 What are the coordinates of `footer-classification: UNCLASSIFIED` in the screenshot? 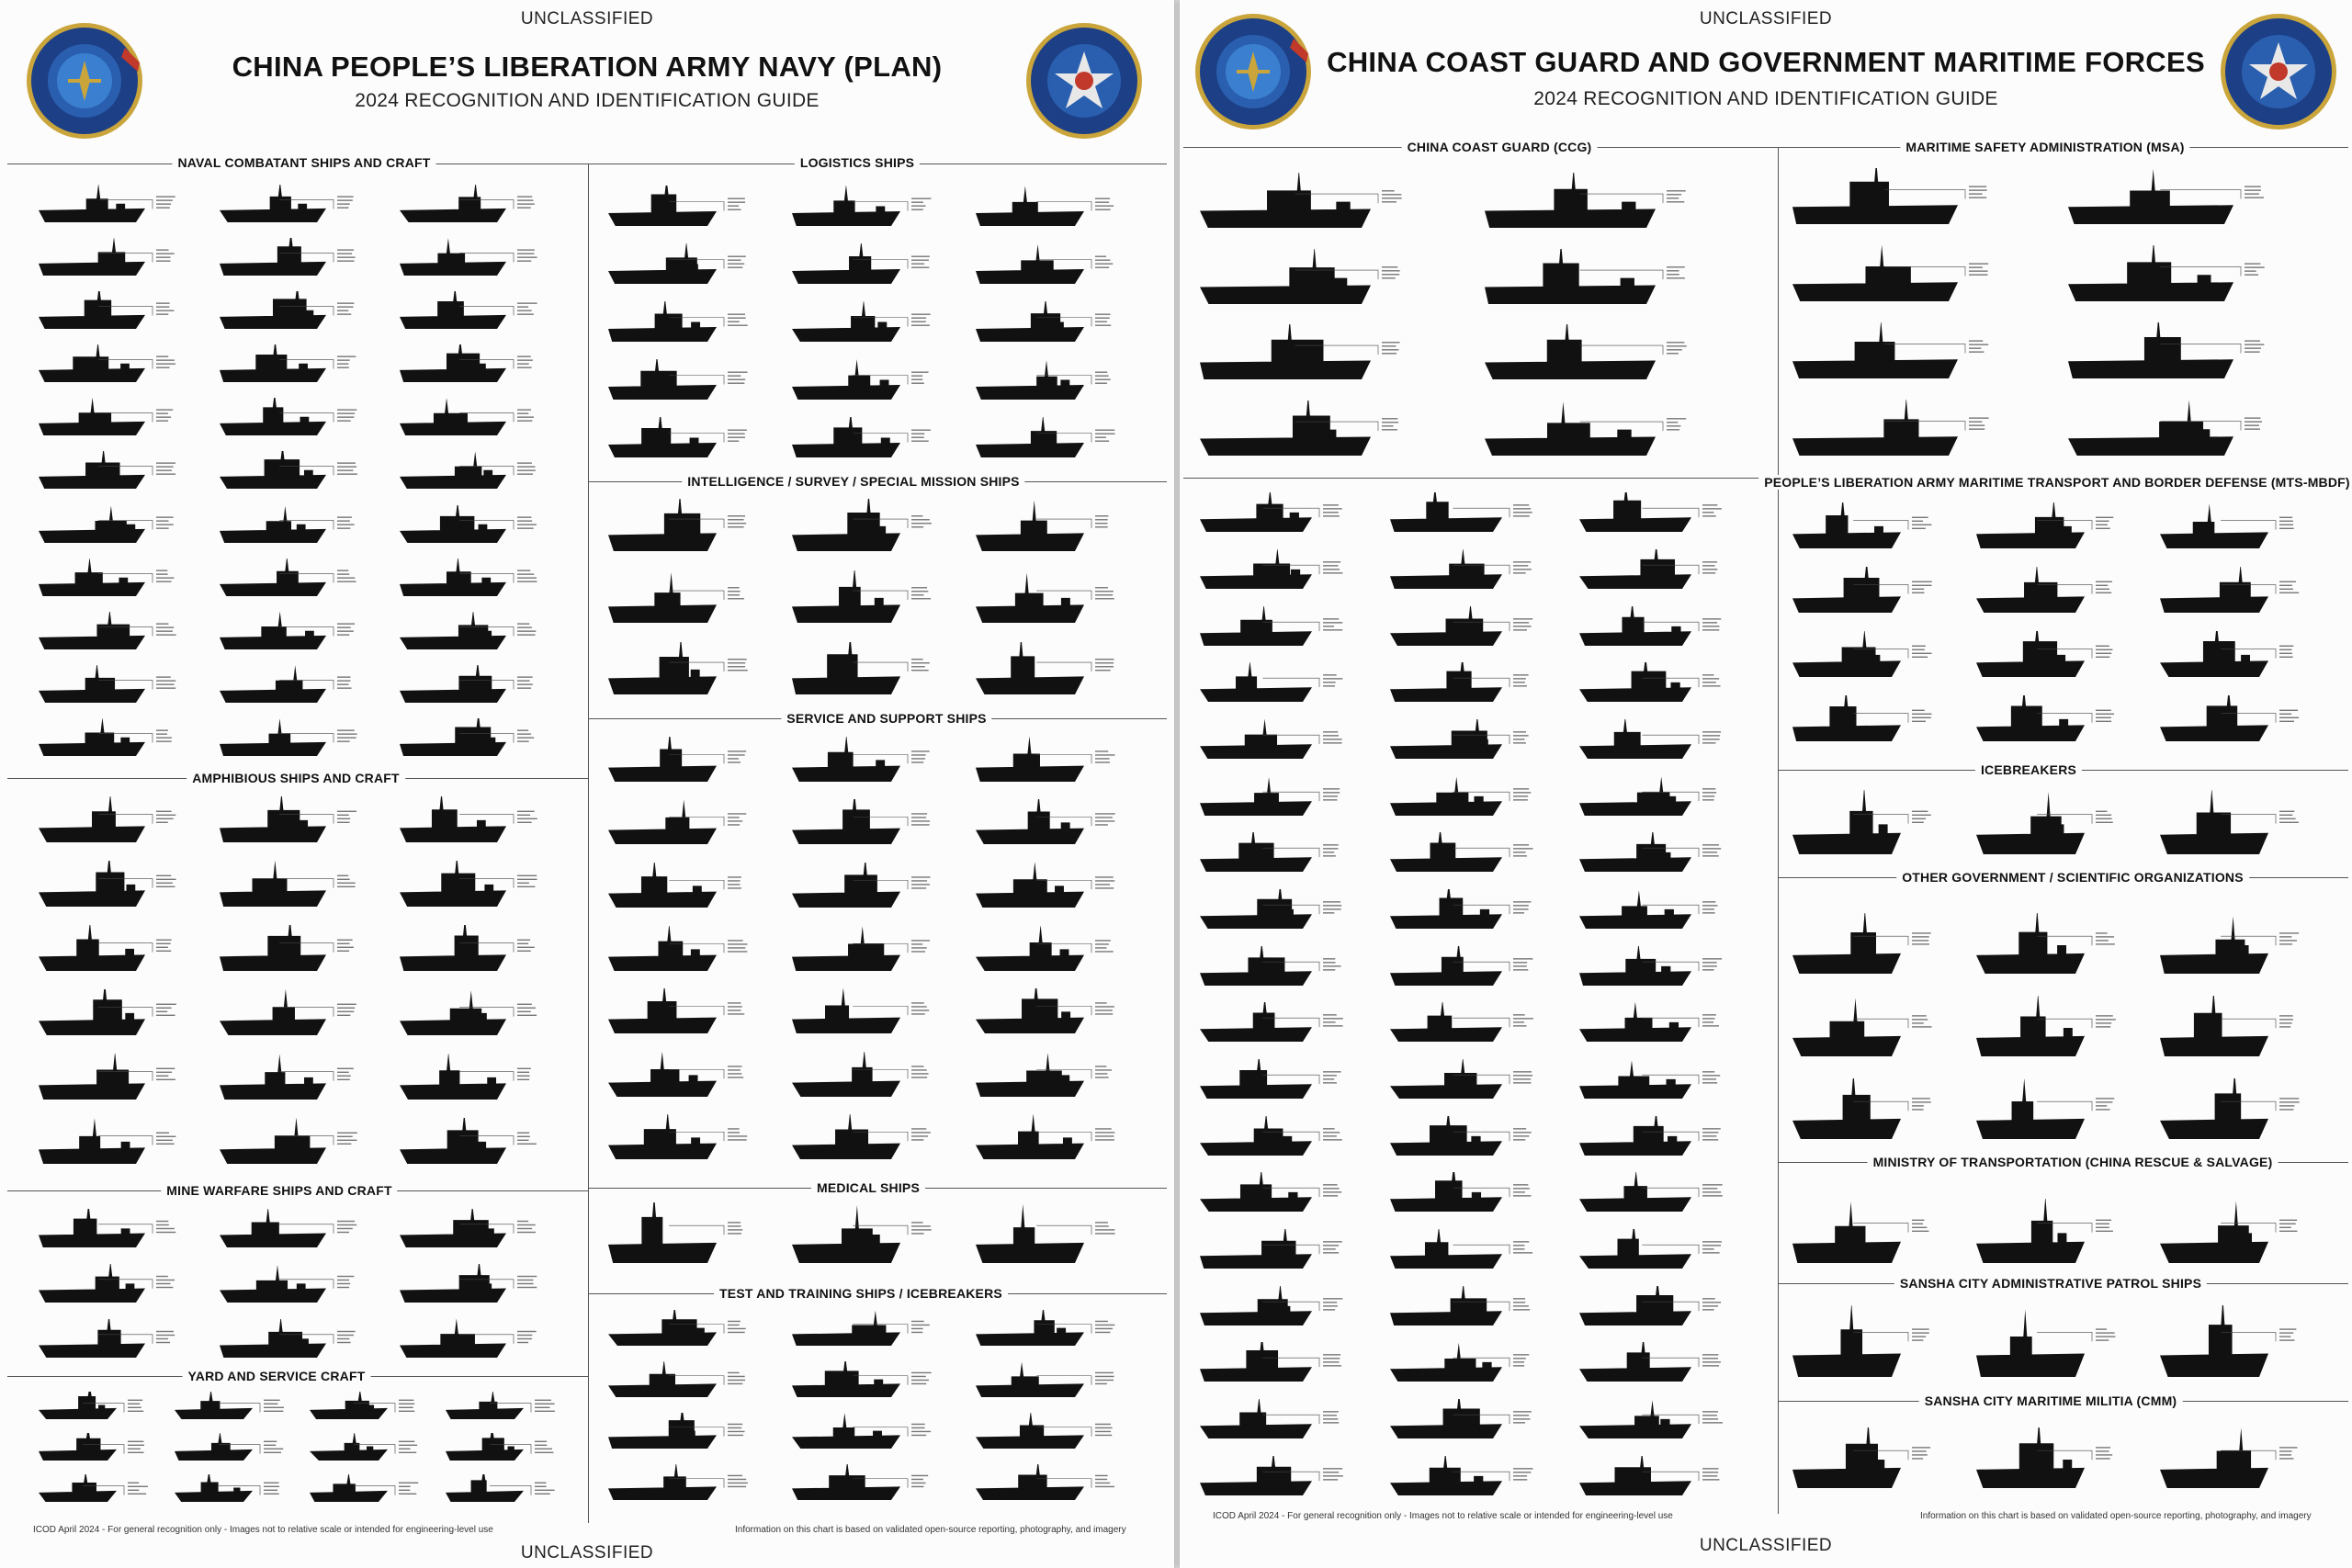 It's located at (1766, 1546).